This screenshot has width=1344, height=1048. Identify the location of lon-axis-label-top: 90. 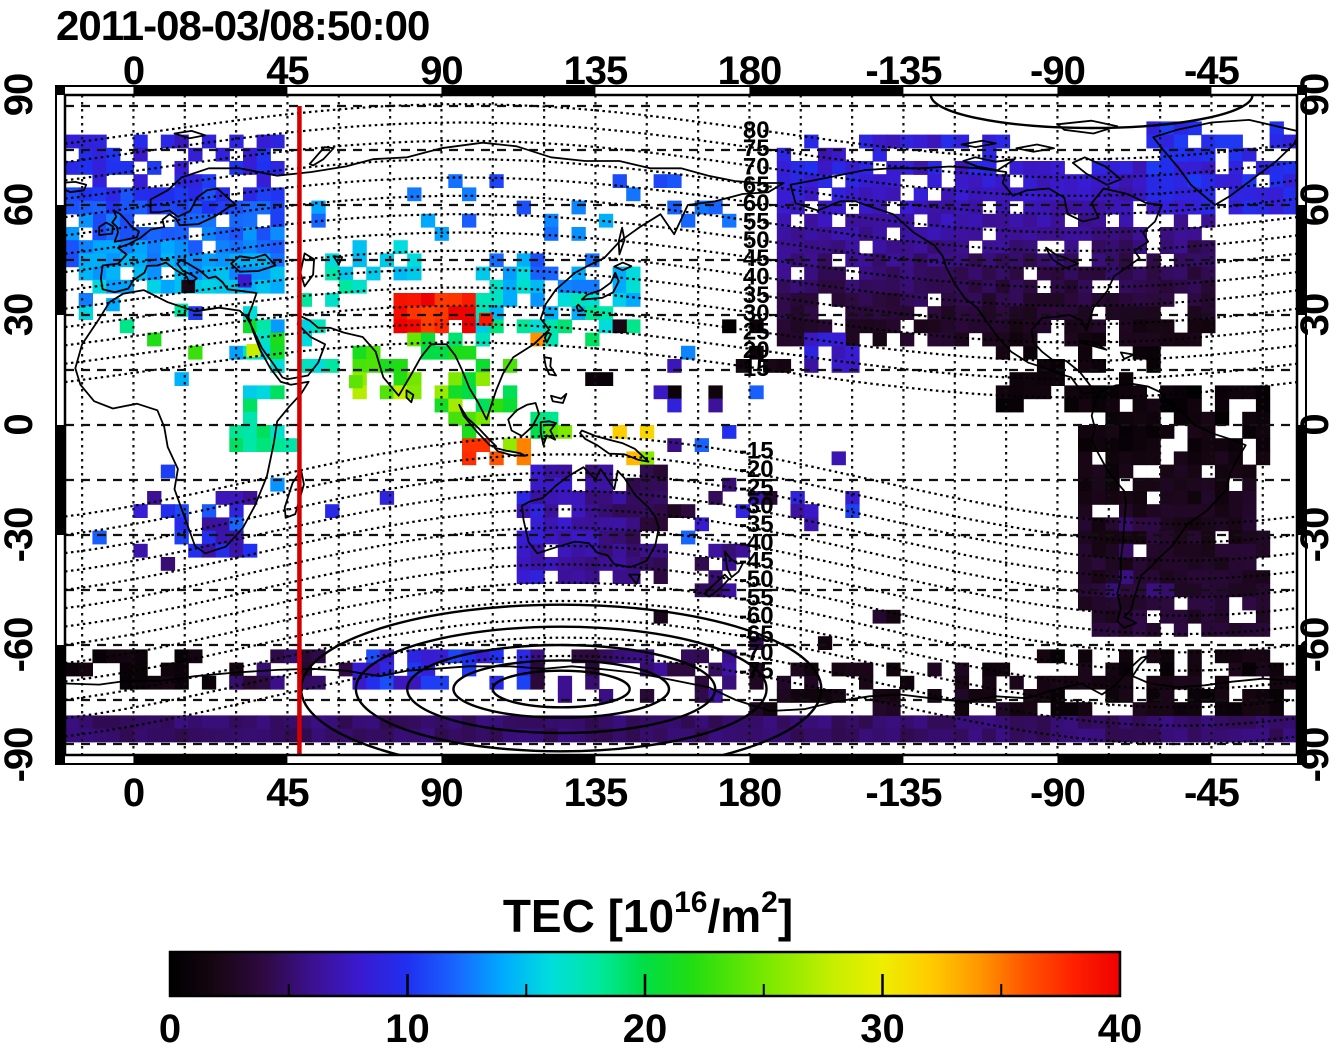
(441, 71).